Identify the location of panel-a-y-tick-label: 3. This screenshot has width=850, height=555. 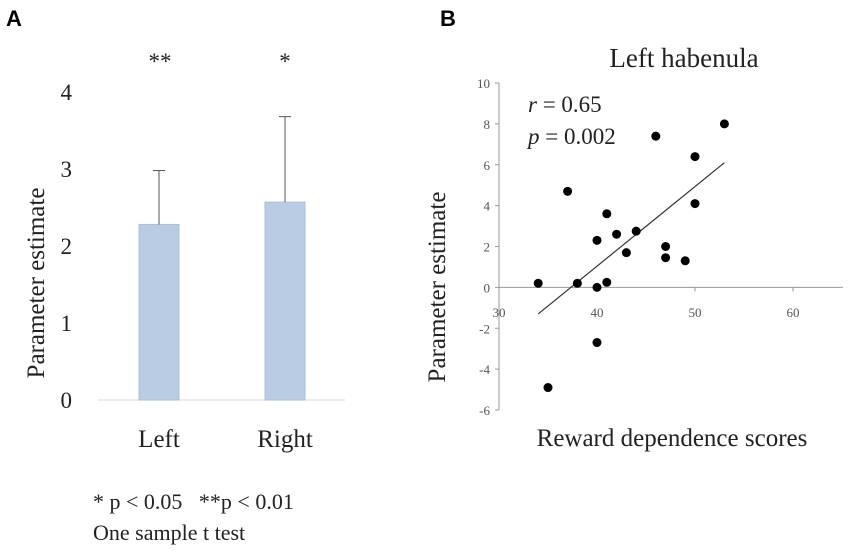
(67, 169).